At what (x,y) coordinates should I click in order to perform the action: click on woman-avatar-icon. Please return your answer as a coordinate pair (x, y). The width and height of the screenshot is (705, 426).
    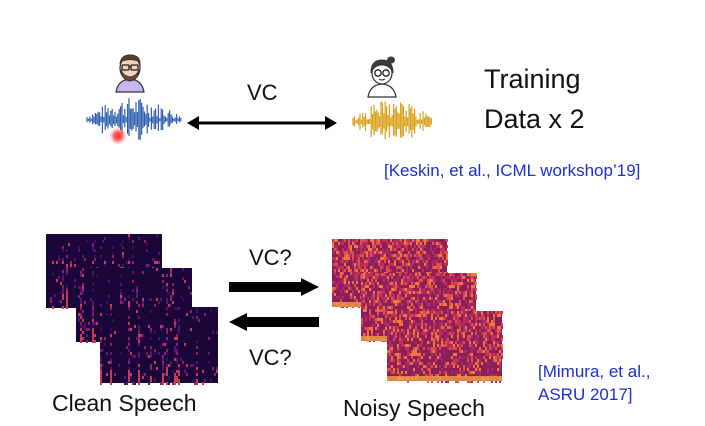
    Looking at the image, I should click on (382, 77).